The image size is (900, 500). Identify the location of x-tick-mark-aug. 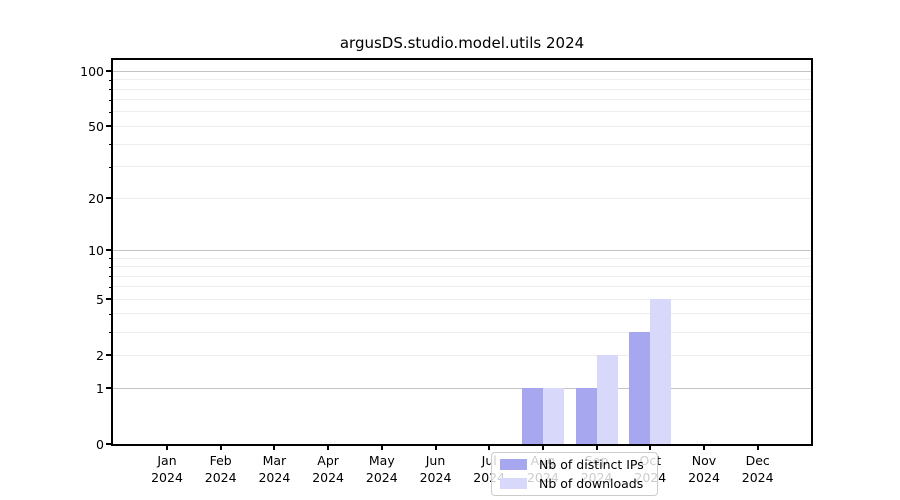
(542, 447).